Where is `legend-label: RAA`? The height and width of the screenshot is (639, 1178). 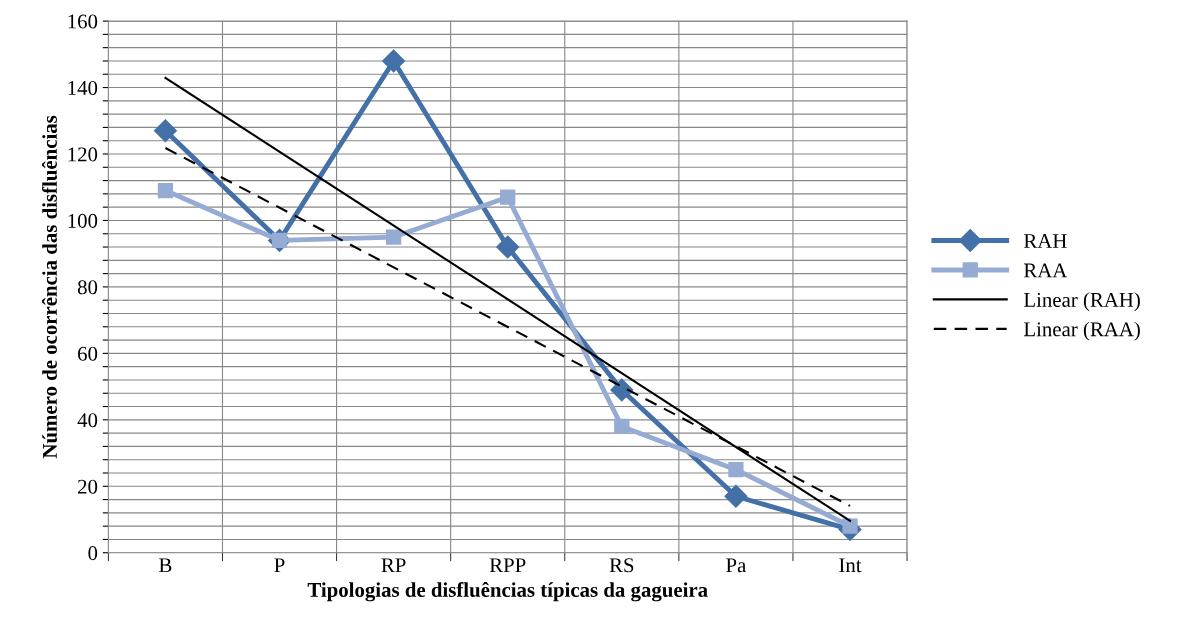
legend-label: RAA is located at coordinates (1045, 270).